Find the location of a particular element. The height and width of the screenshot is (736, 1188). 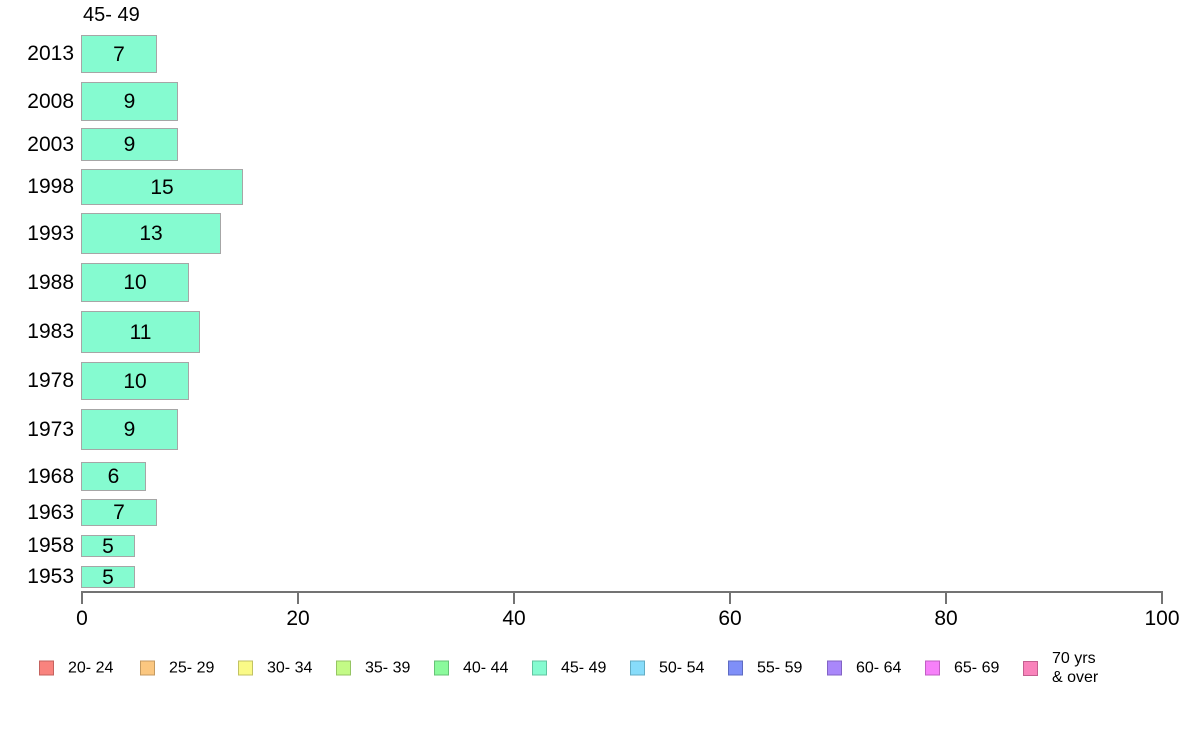

year-label: 1998 is located at coordinates (50, 186).